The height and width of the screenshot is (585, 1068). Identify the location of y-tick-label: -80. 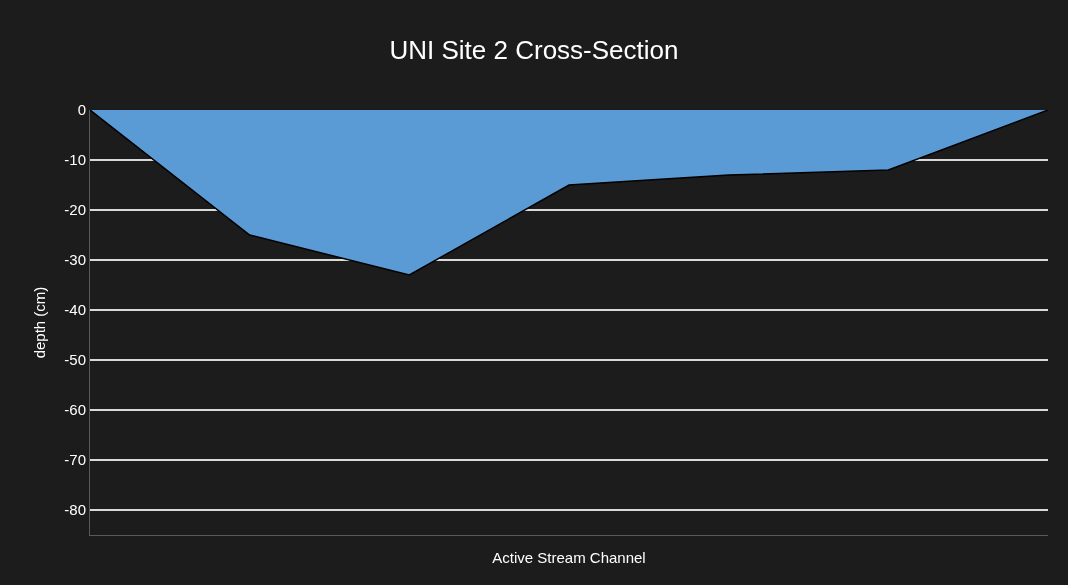
(75, 510).